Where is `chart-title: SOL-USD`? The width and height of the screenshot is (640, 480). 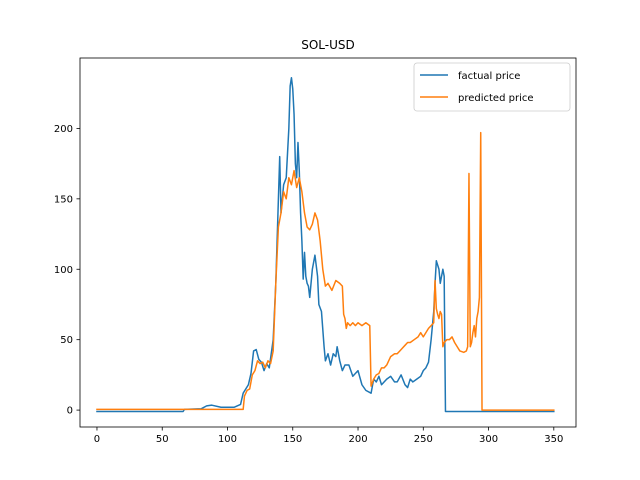 chart-title: SOL-USD is located at coordinates (328, 45).